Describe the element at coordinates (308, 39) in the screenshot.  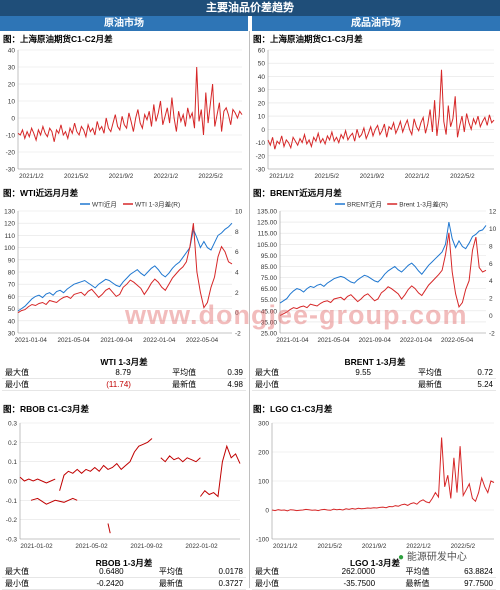
I see `chart-title-fo: 图：上海原油期货C1-C3月差` at that location.